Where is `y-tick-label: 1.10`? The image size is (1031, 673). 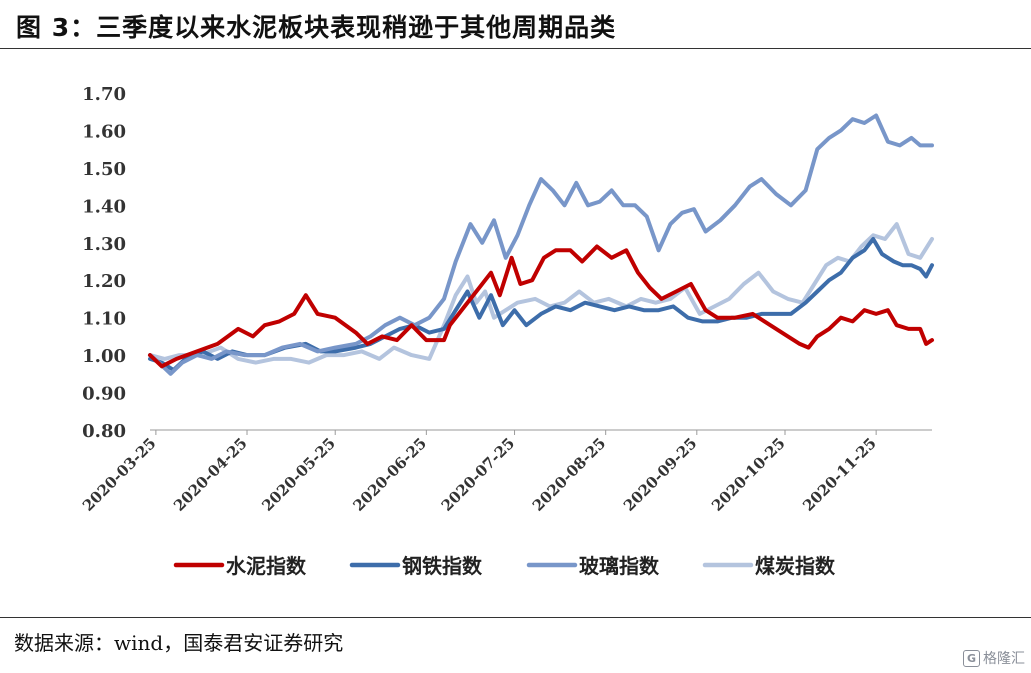
y-tick-label: 1.10 is located at coordinates (104, 319).